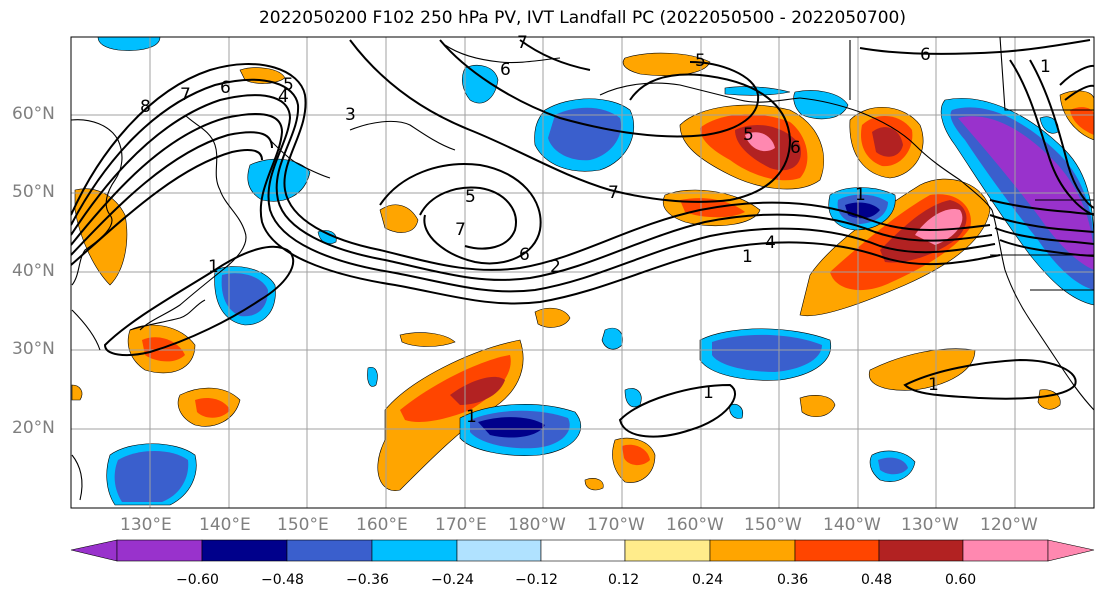 This screenshot has width=1105, height=601. Describe the element at coordinates (773, 525) in the screenshot. I see `lon-label: 150°W` at that location.